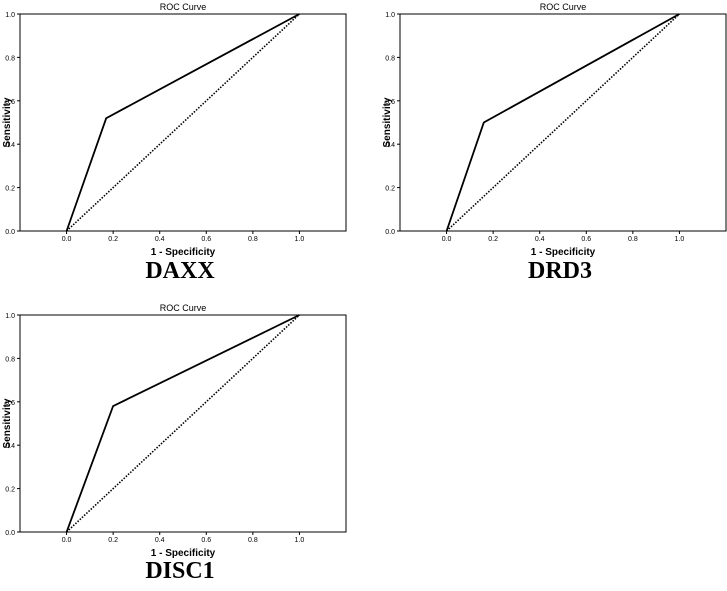 The width and height of the screenshot is (727, 591). Describe the element at coordinates (560, 271) in the screenshot. I see `gene-caption-drd3: DRD3` at that location.